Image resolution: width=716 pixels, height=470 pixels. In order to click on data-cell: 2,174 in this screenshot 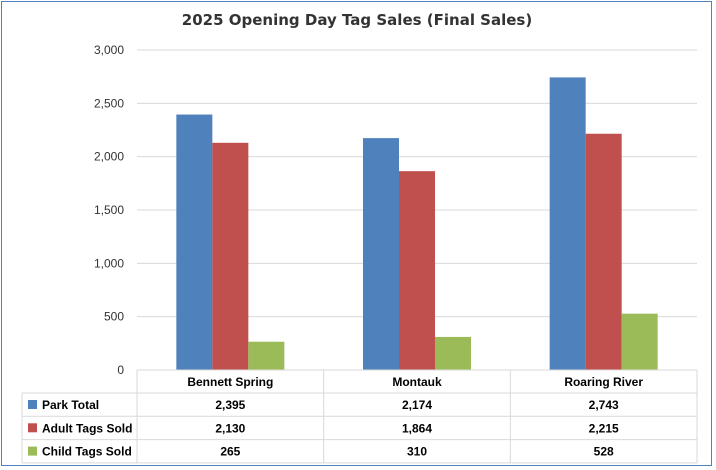, I will do `click(417, 405)`.